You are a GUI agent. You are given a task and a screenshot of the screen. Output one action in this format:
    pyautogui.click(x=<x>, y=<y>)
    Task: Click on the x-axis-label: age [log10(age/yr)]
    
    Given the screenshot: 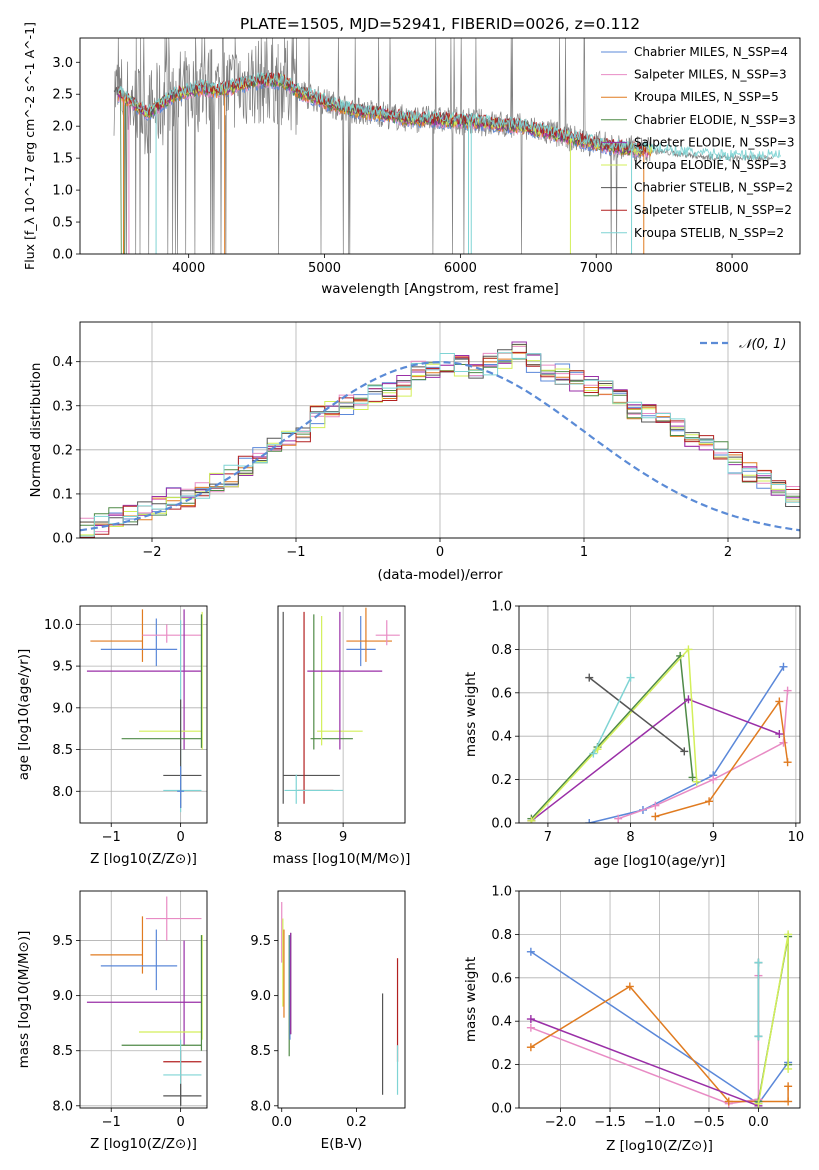 What is the action you would take?
    pyautogui.click(x=660, y=861)
    